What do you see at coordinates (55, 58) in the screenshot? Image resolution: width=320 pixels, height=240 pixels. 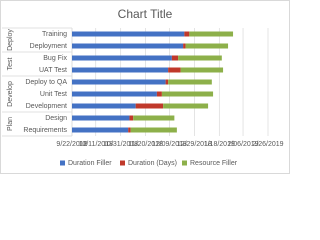 I see `category-label: Bug Fix` at bounding box center [55, 58].